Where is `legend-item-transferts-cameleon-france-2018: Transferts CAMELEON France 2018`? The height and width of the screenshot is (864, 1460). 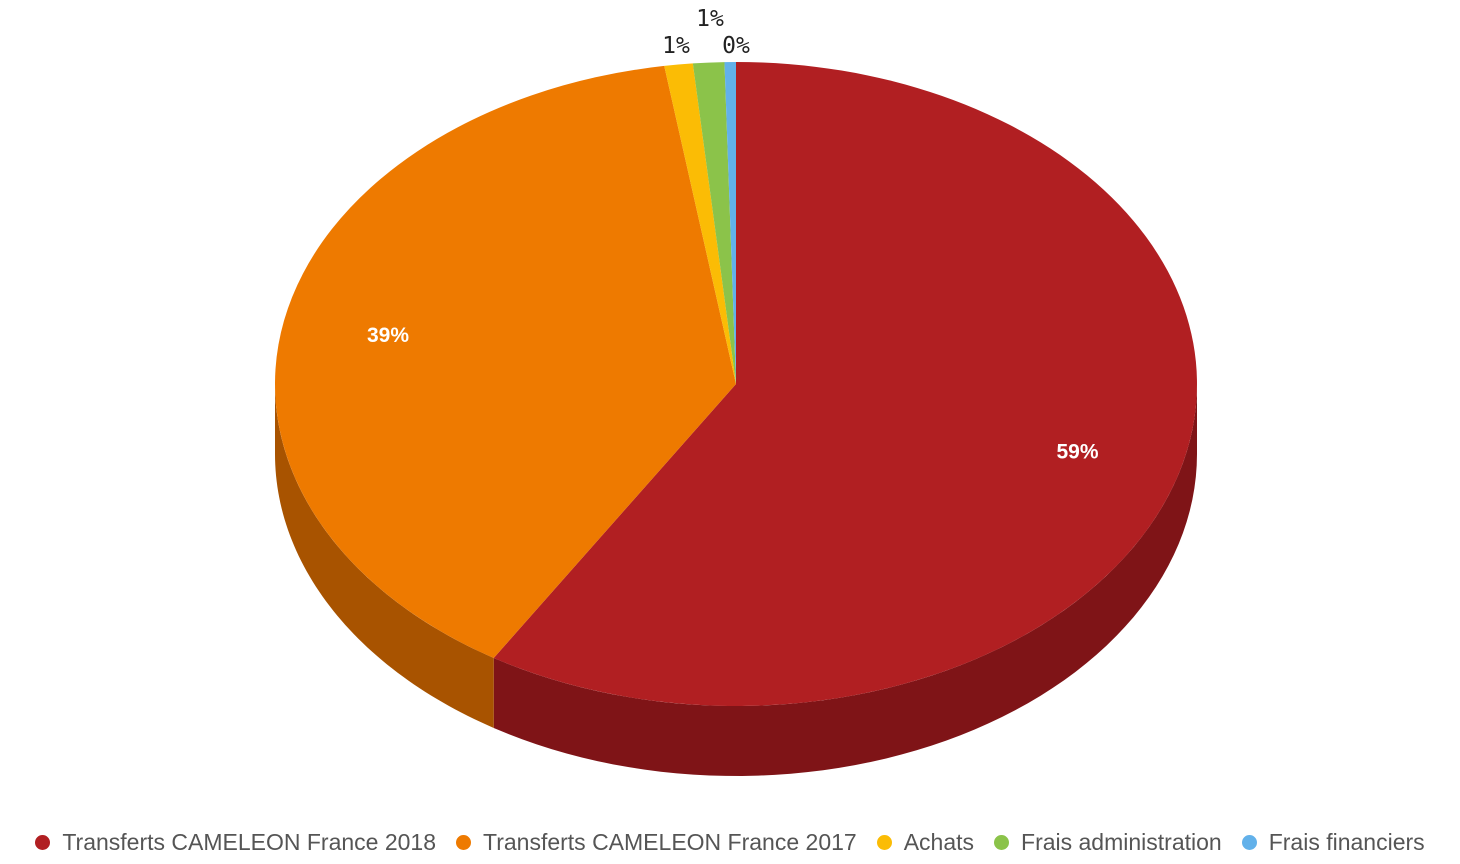
legend-item-transferts-cameleon-france-2018: Transferts CAMELEON France 2018 is located at coordinates (235, 842).